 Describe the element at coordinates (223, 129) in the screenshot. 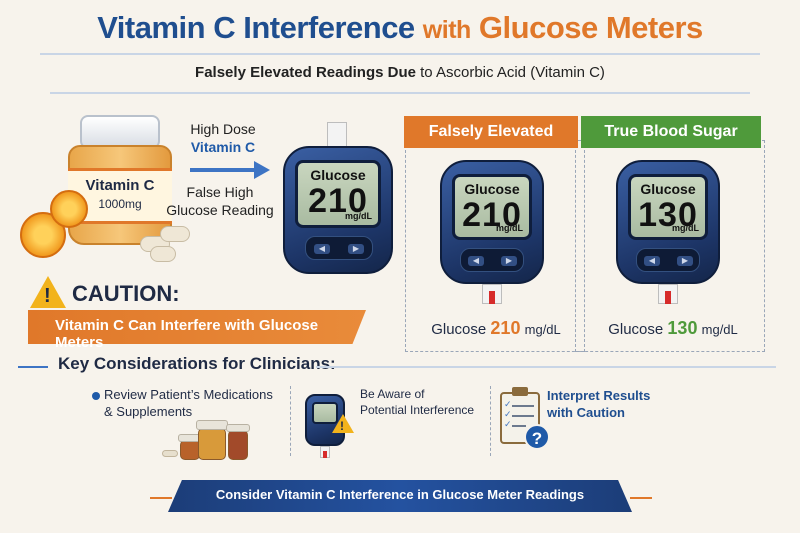

I see `high-dose-line-1: High Dose` at that location.